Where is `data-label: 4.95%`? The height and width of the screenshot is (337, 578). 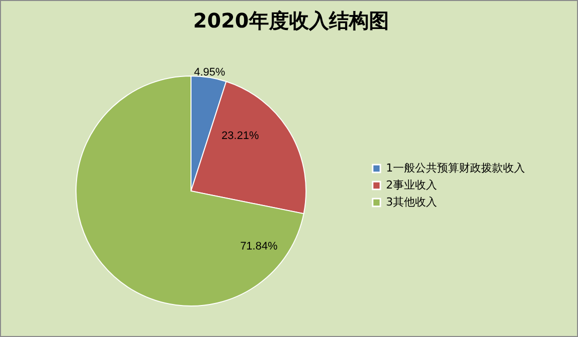
data-label: 4.95% is located at coordinates (210, 72).